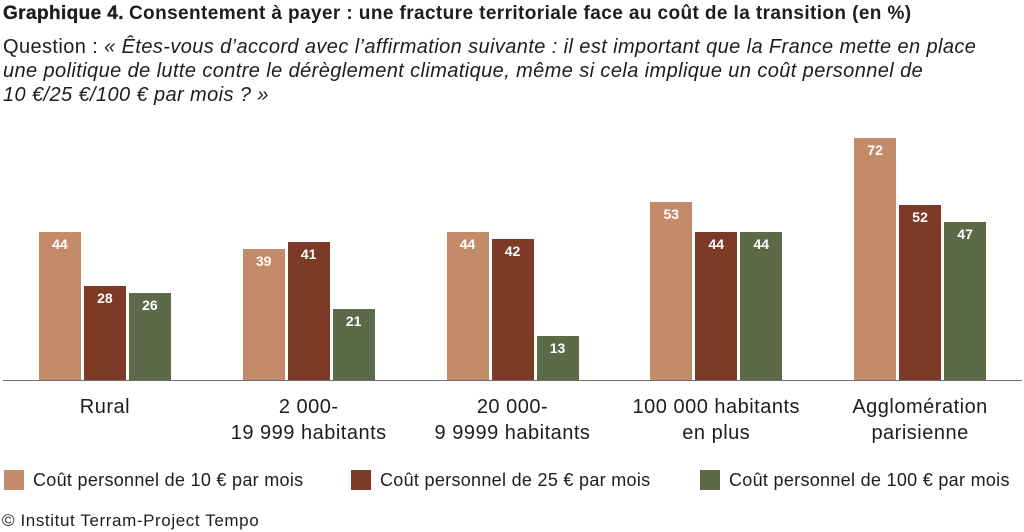 The height and width of the screenshot is (532, 1024). I want to click on bar-series-1-category-1: 44, so click(59, 306).